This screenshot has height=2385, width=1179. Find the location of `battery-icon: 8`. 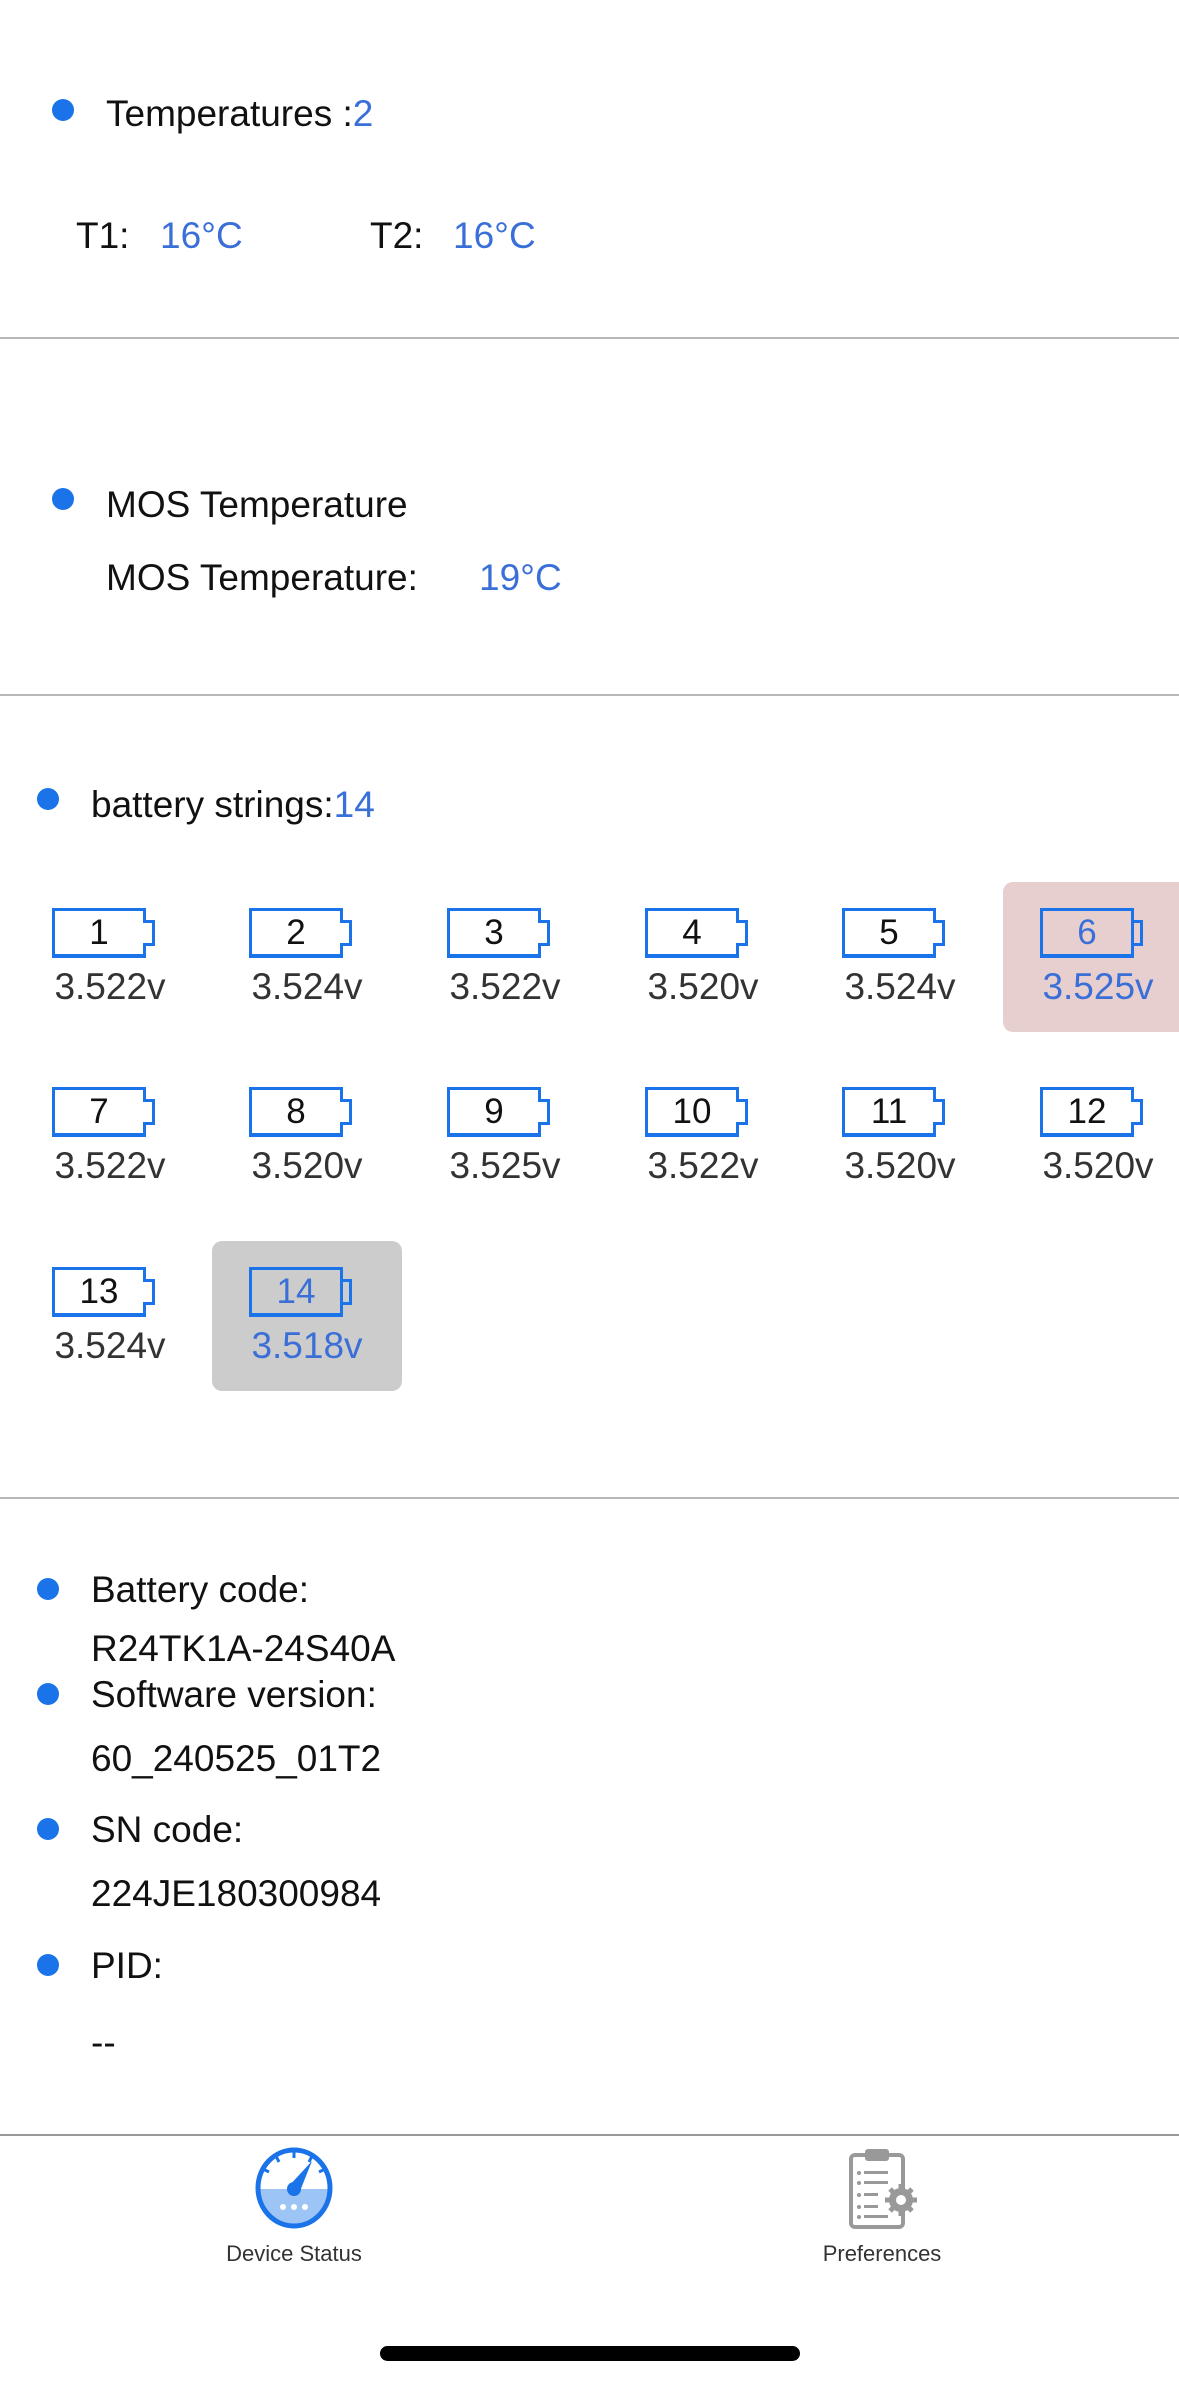

battery-icon: 8 is located at coordinates (301, 1113).